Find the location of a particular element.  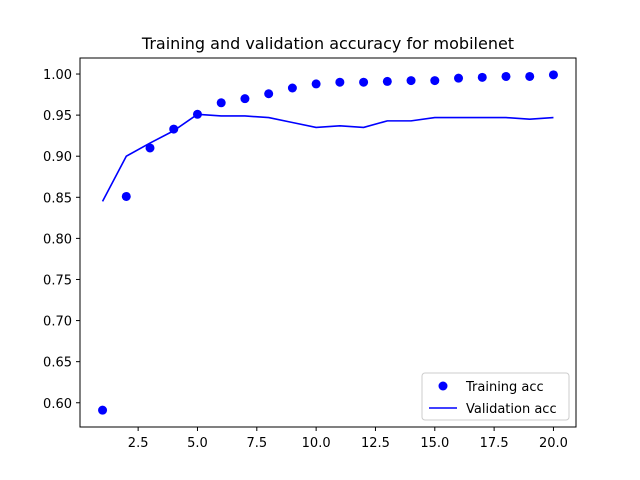

legend: Training acc Validation acc is located at coordinates (495, 396).